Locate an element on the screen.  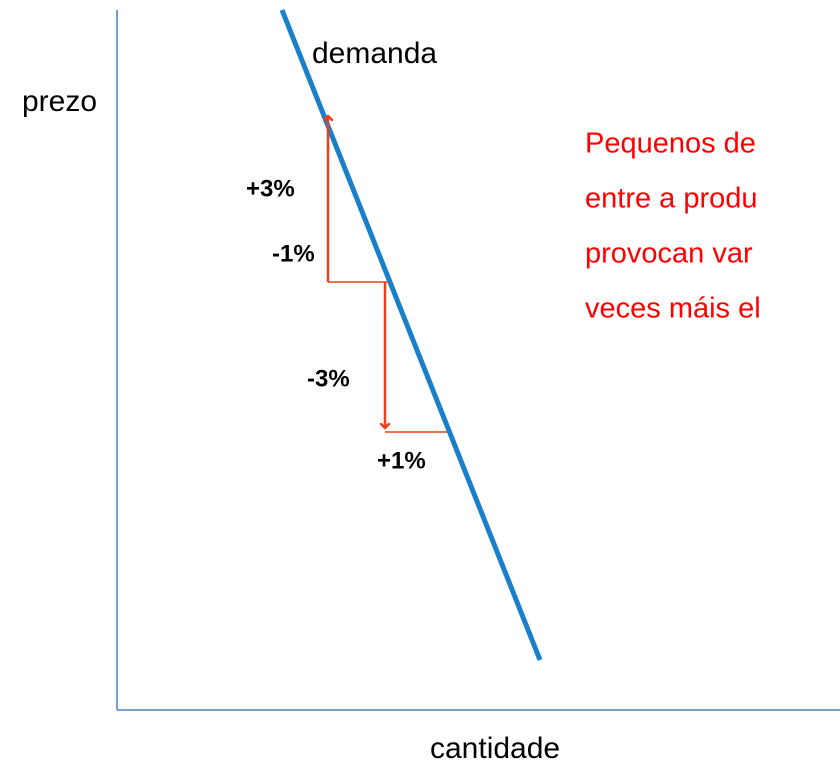
change-label: -3% is located at coordinates (328, 378).